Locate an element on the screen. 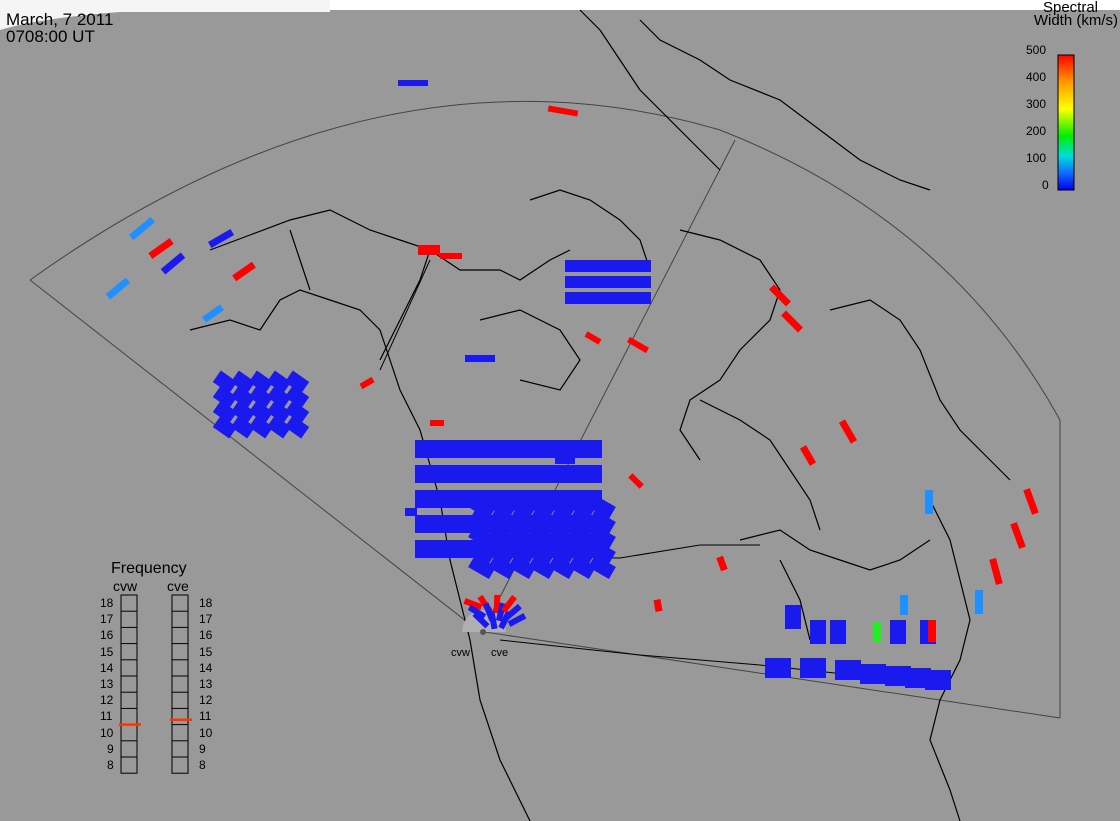  colorbar-tick-label: 0 is located at coordinates (1045, 185).